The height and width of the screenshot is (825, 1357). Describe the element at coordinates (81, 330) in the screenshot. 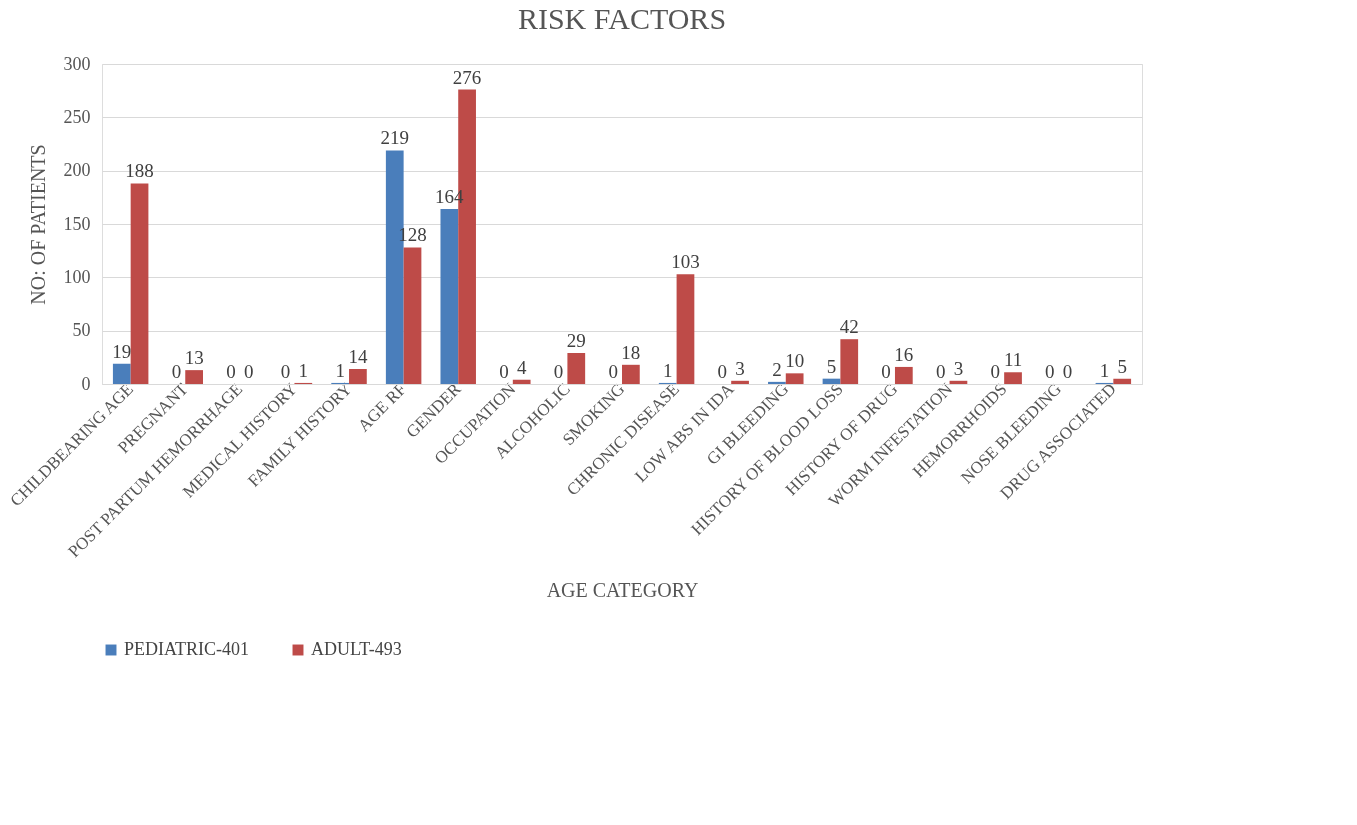

I see `y-tick-label: 50` at that location.